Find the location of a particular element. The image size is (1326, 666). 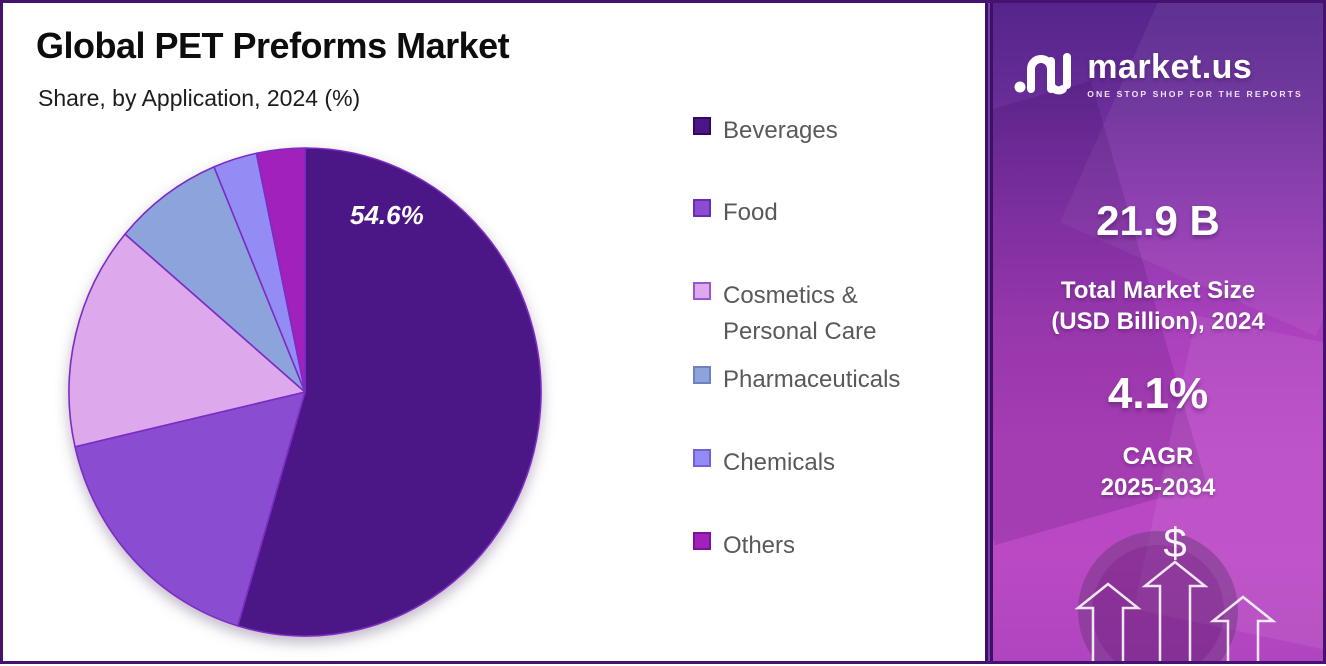

legend-swatch-others is located at coordinates (702, 541).